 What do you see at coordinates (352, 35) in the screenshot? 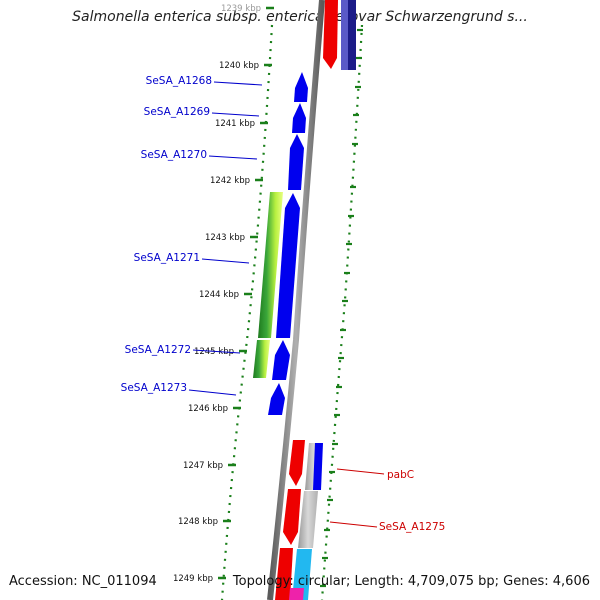
I see `gene-reverse-navy-top` at bounding box center [352, 35].